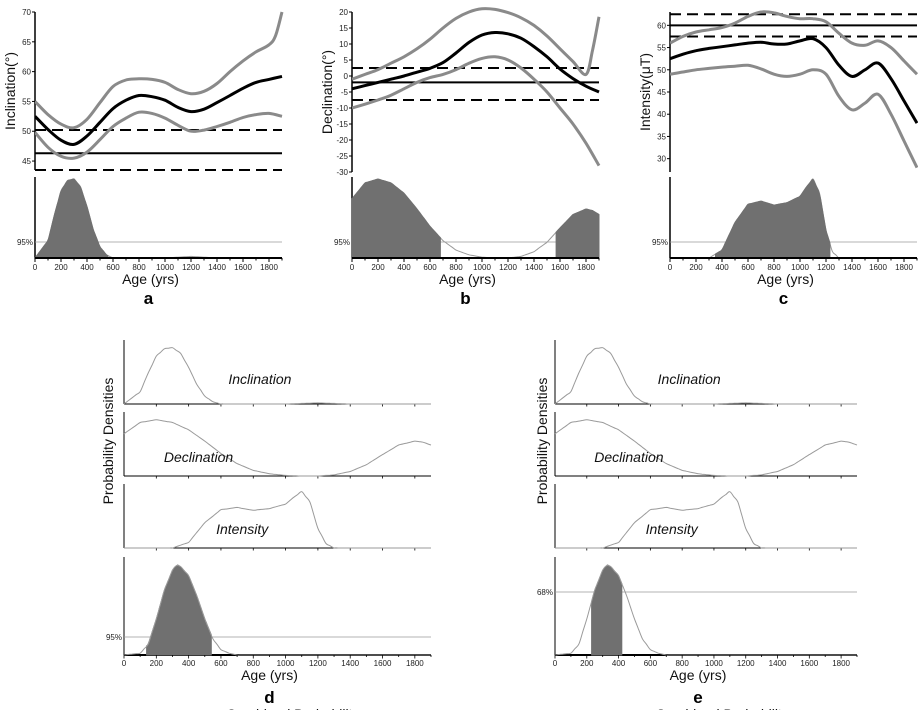 This screenshot has height=710, width=918. I want to click on y-tick-label: 70, so click(26, 12).